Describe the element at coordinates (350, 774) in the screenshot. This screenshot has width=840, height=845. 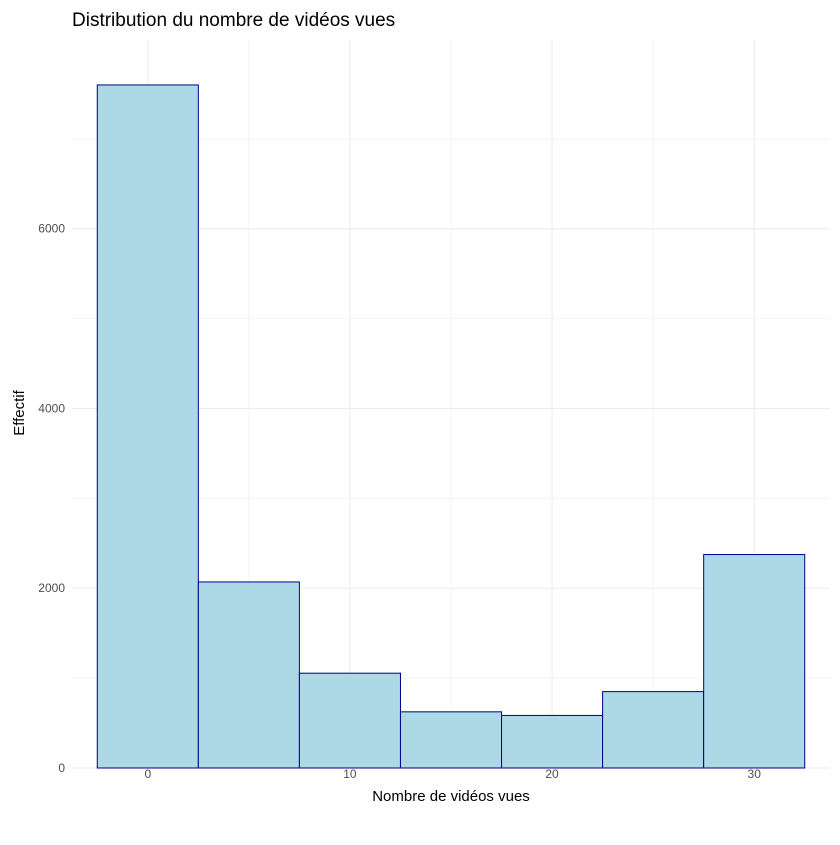
I see `x-tick-label: 10` at that location.